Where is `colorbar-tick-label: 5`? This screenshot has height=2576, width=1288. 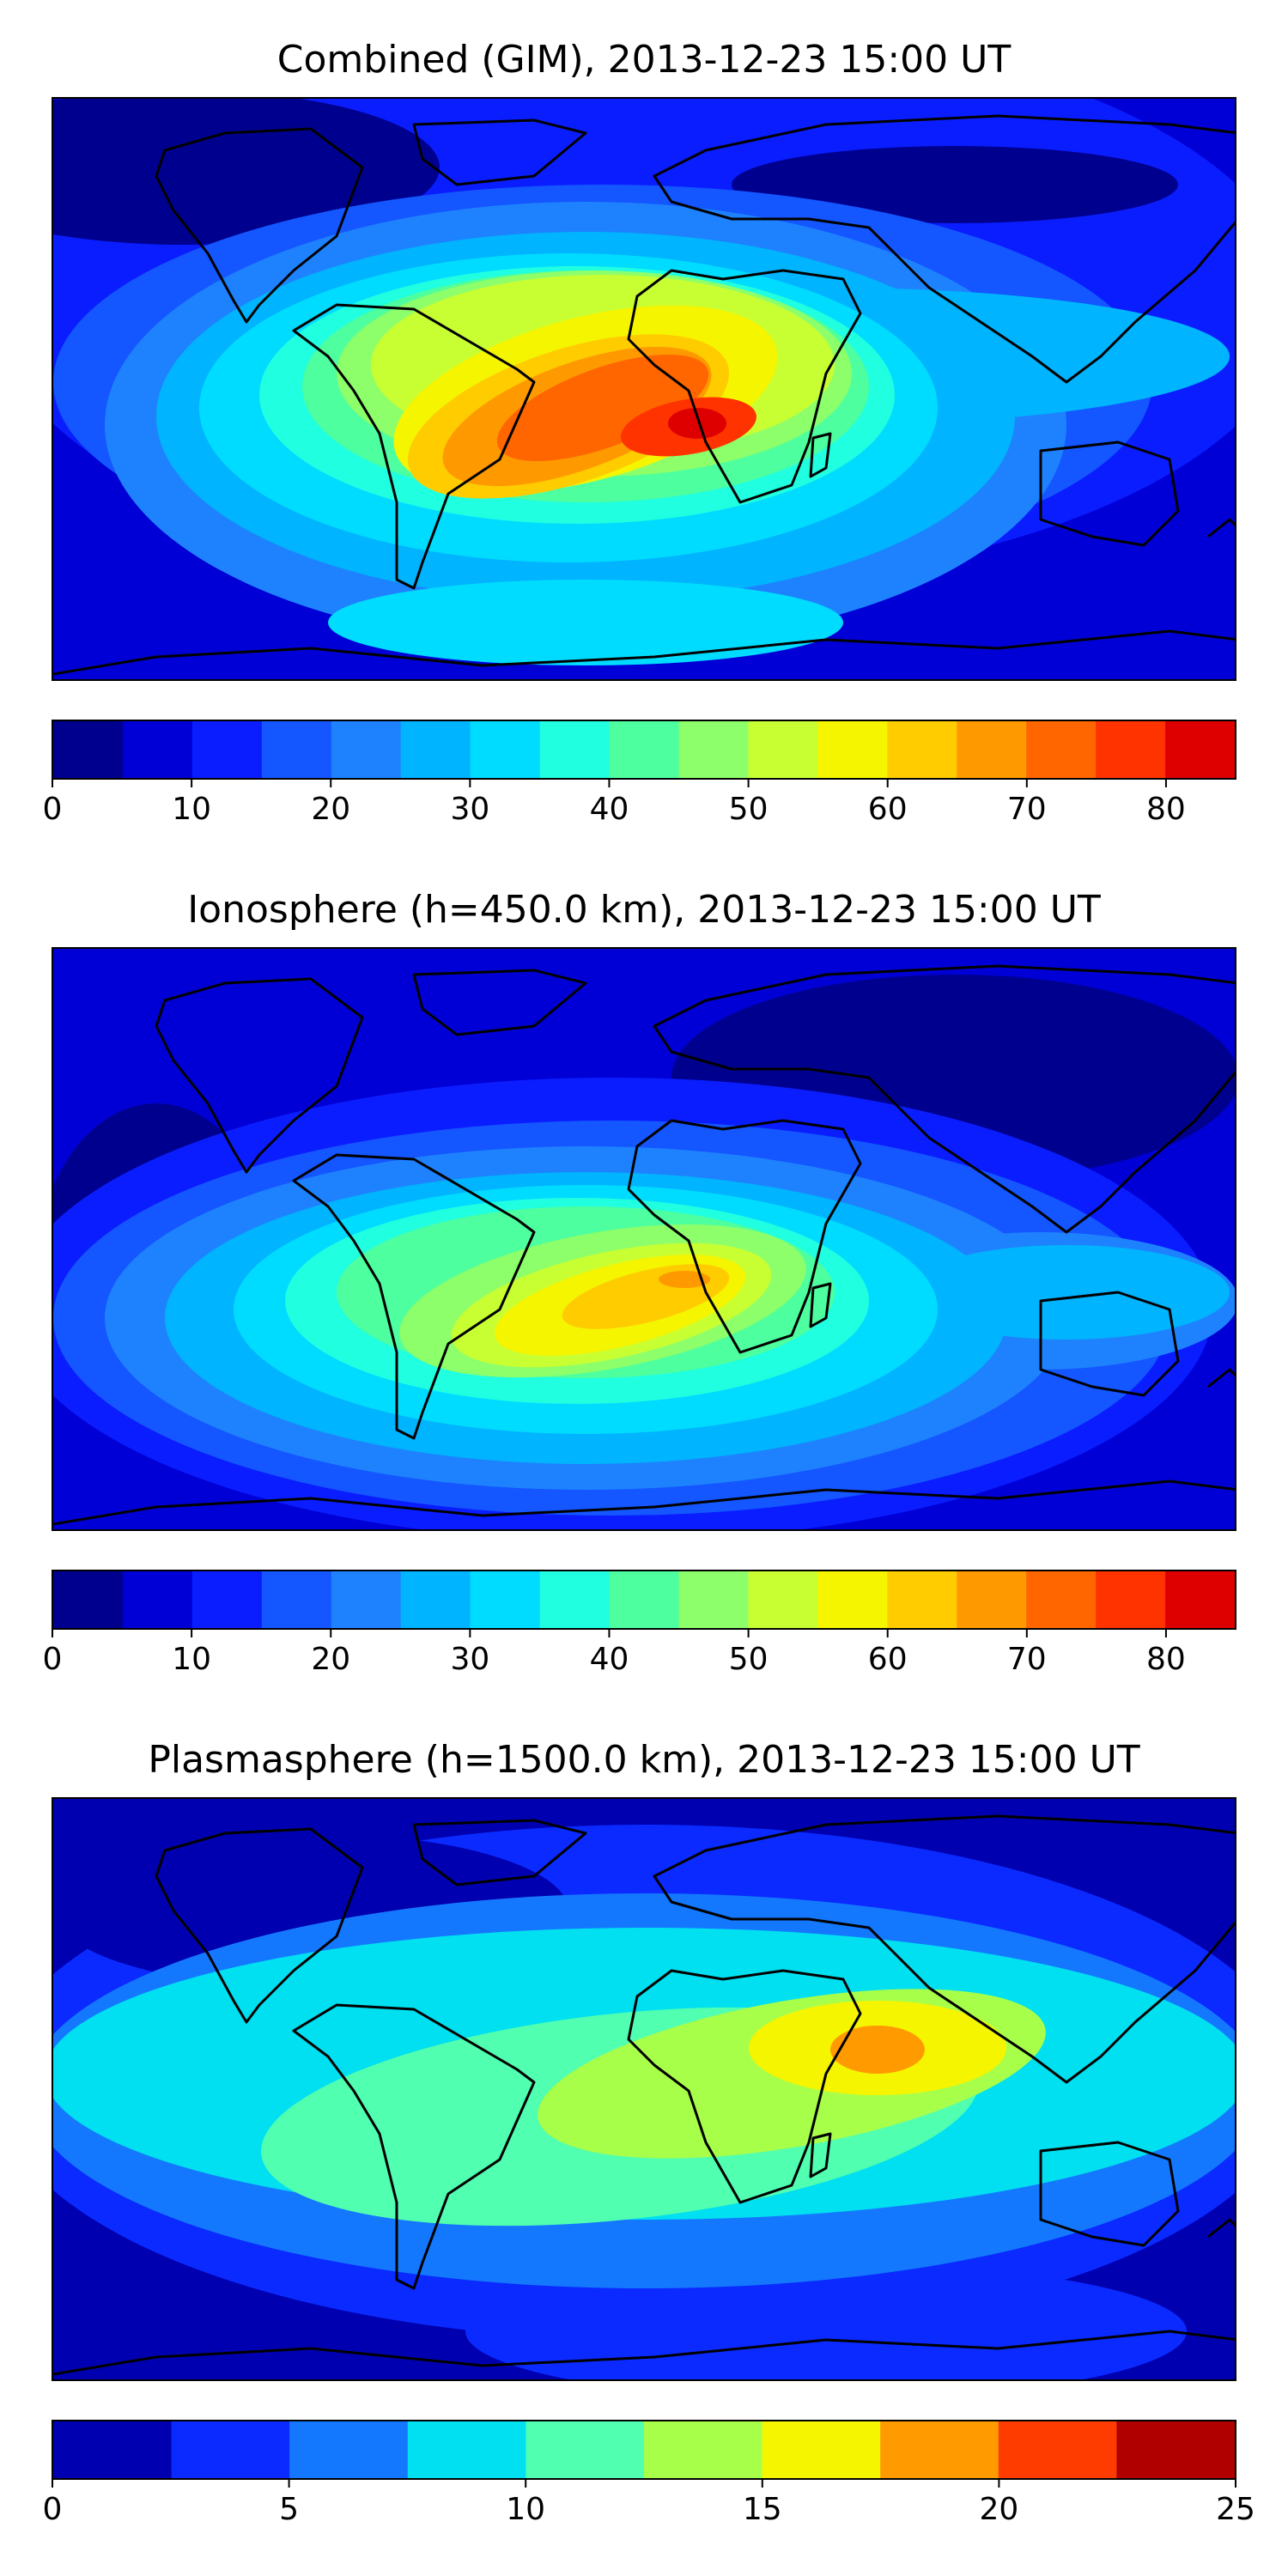
colorbar-tick-label: 5 is located at coordinates (289, 2509).